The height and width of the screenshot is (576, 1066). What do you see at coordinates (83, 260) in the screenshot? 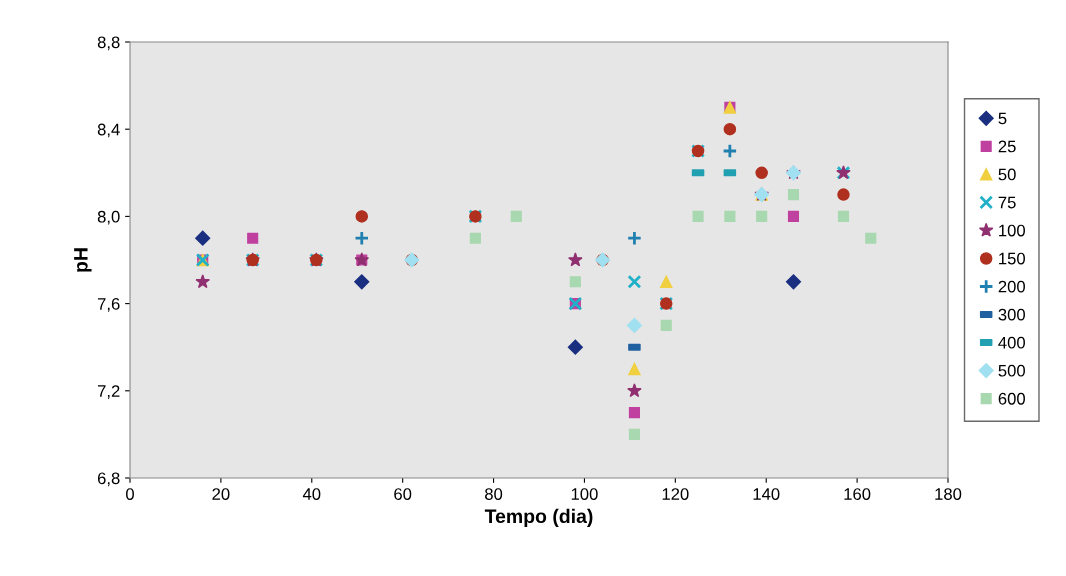
I see `y-axis-title: pH` at bounding box center [83, 260].